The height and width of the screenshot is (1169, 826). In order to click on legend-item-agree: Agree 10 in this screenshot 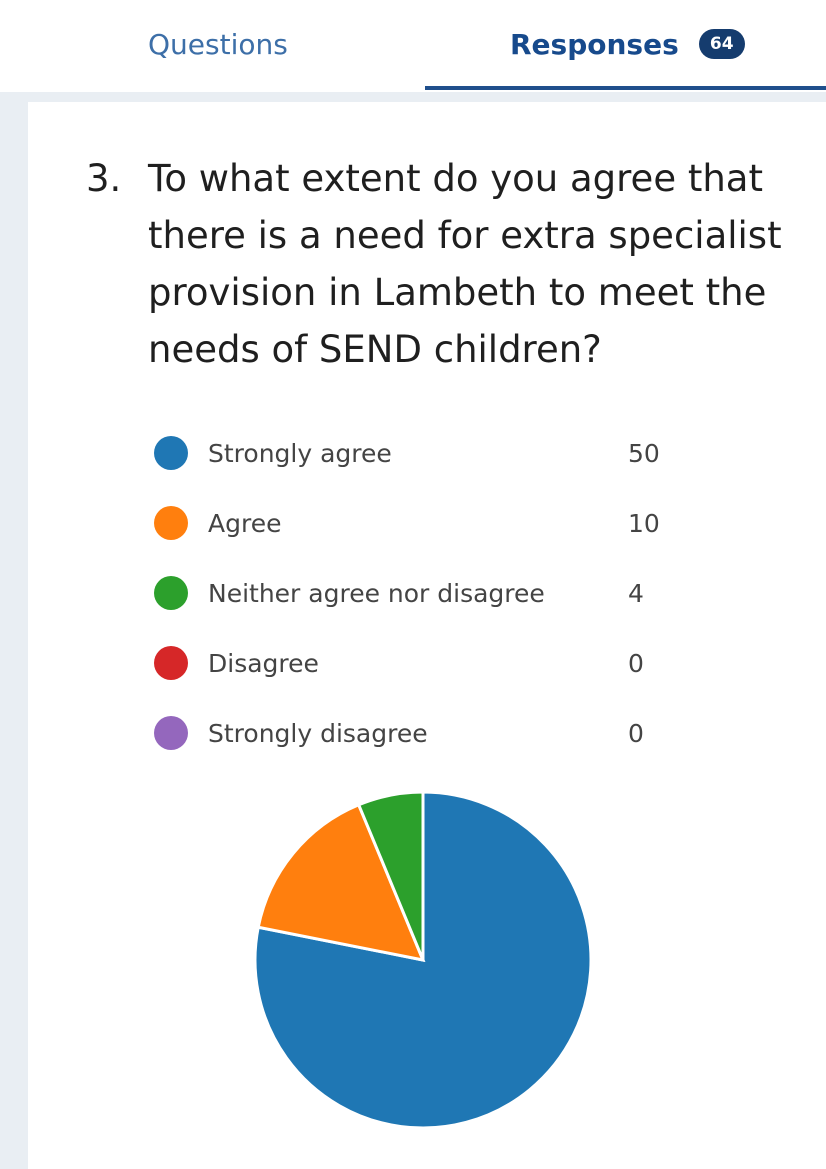, I will do `click(414, 523)`.